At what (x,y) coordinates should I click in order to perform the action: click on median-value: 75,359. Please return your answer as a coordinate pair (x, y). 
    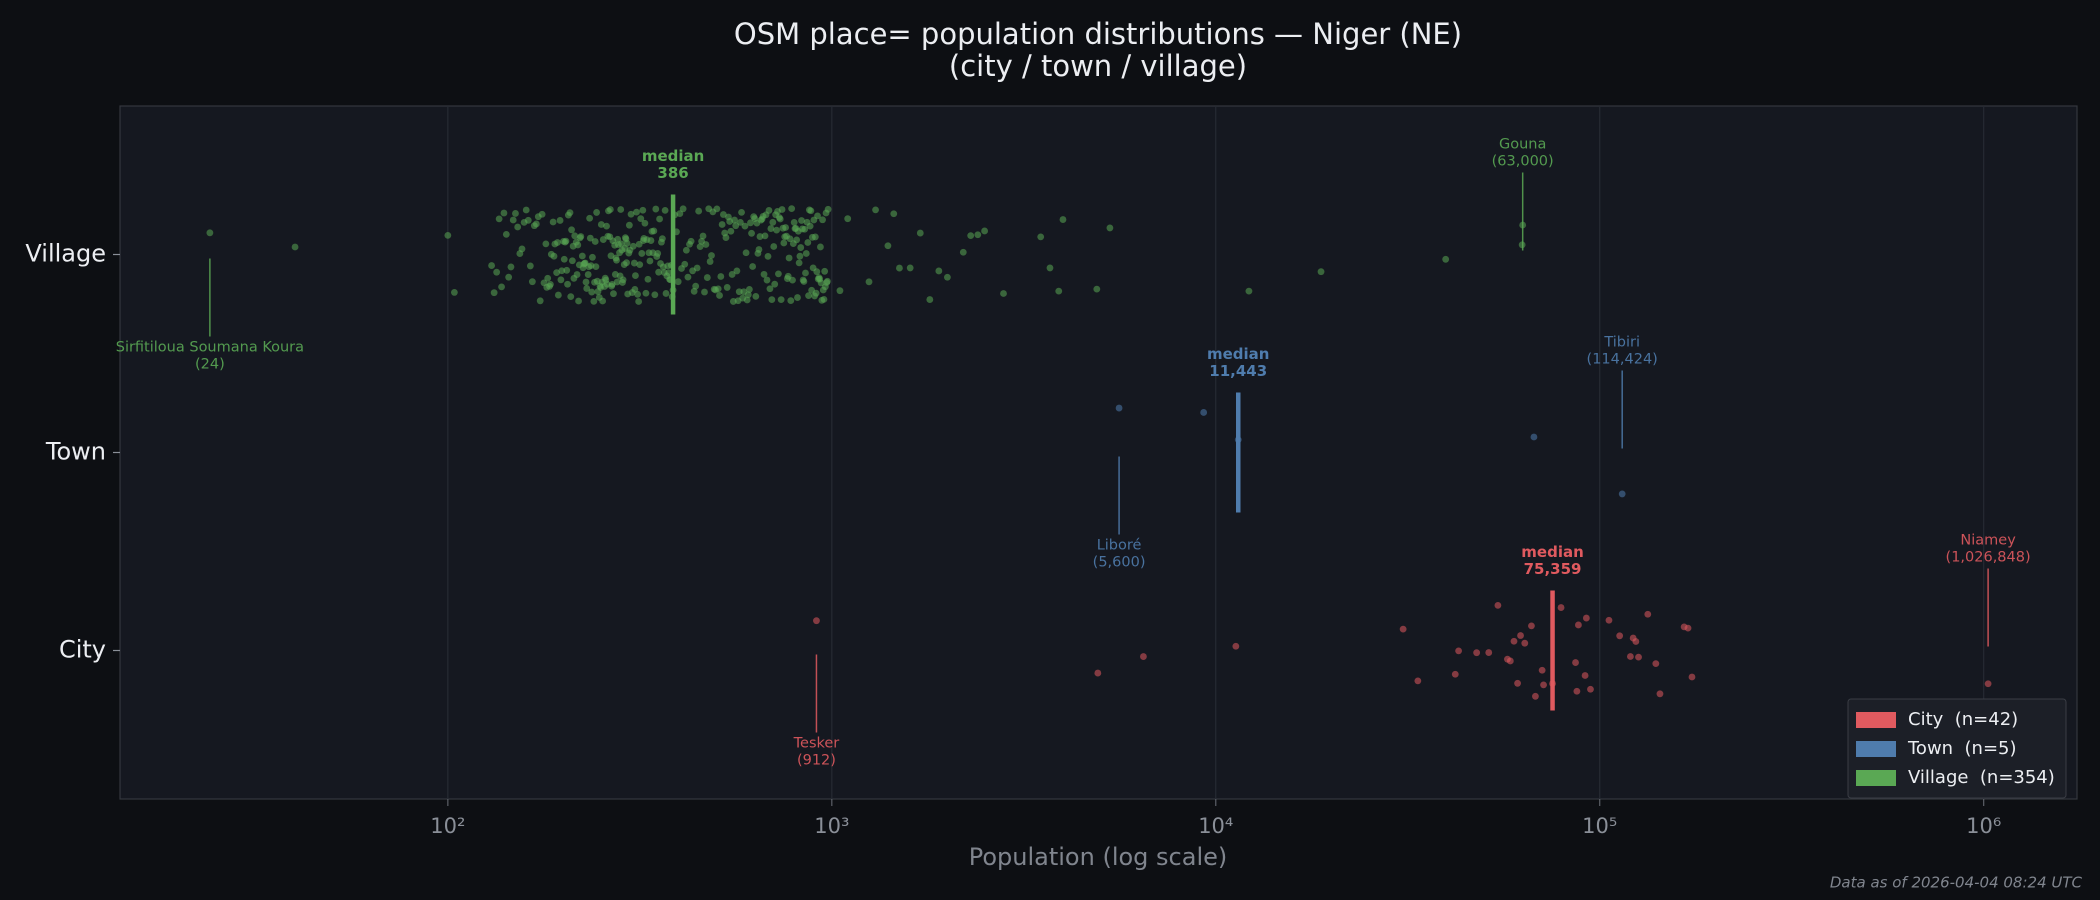
    Looking at the image, I should click on (1553, 569).